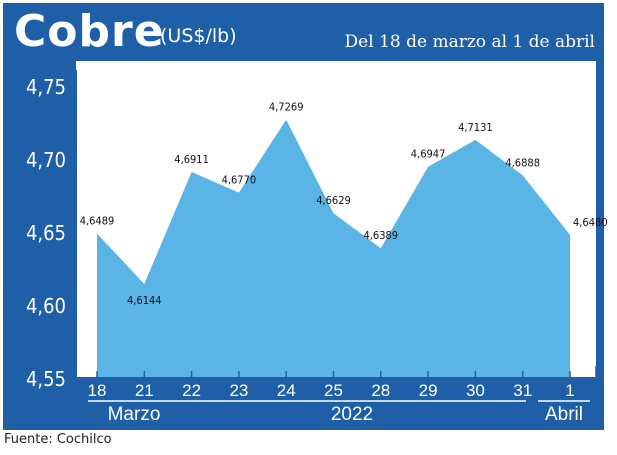 Image resolution: width=617 pixels, height=455 pixels. I want to click on group-label-month: Marzo, so click(134, 414).